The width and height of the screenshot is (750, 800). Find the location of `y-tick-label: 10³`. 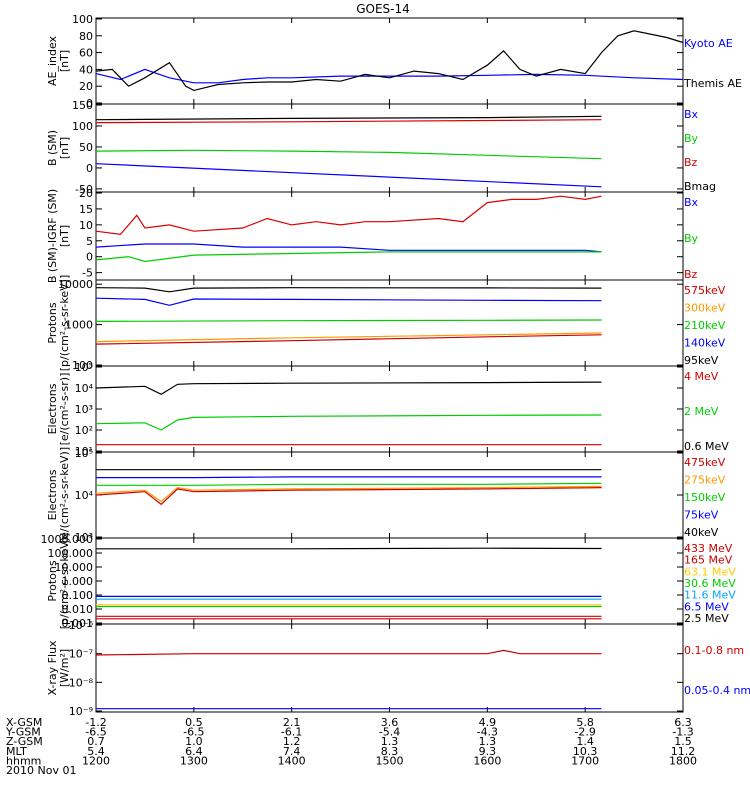

y-tick-label: 10³ is located at coordinates (84, 537).